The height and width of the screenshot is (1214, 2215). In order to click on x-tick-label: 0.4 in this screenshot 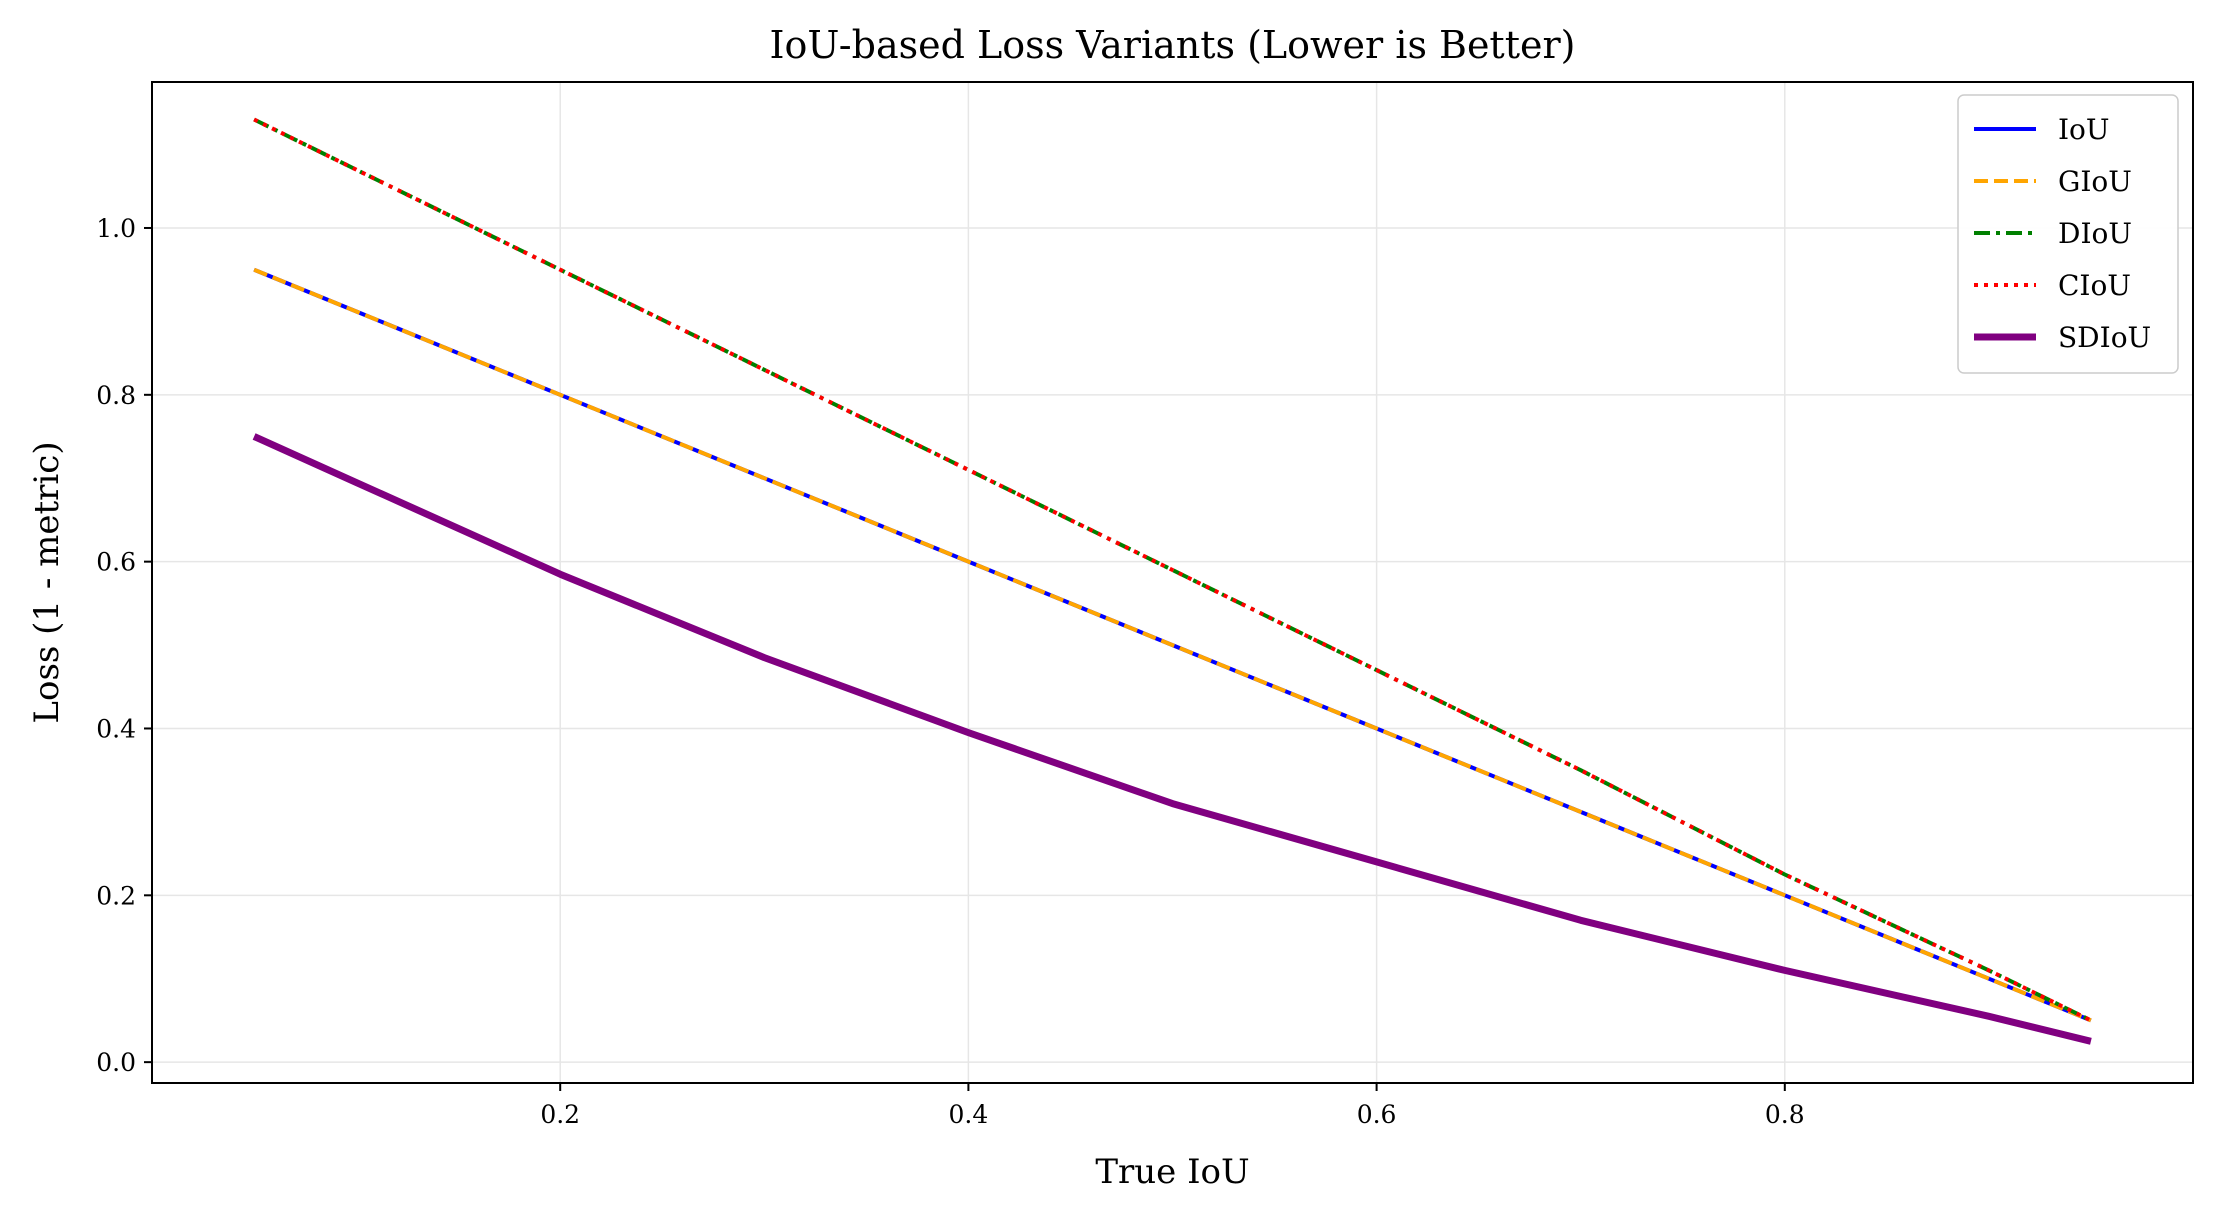, I will do `click(969, 1114)`.